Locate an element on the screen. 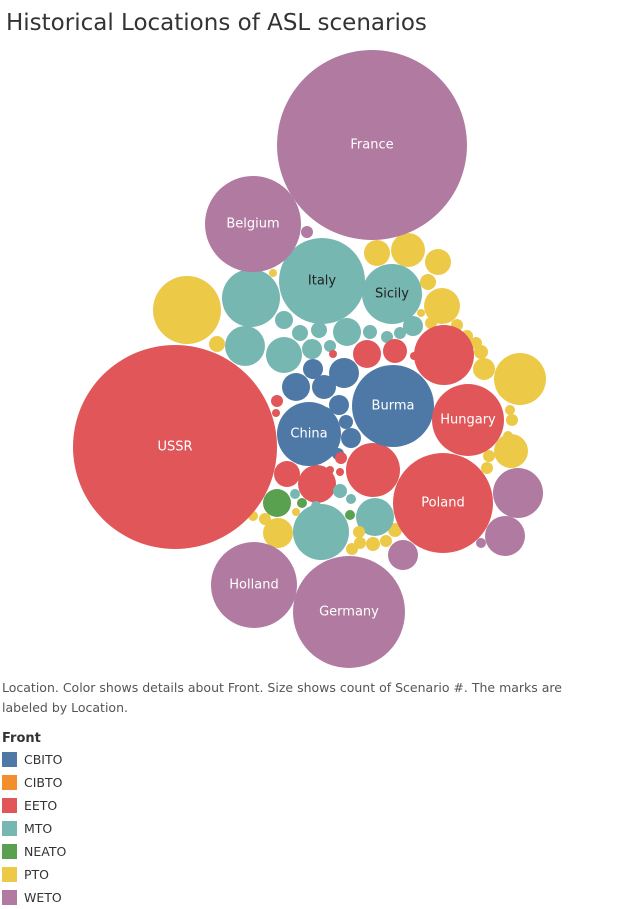 Image resolution: width=620 pixels, height=909 pixels. bubble-label-france: France is located at coordinates (371, 145).